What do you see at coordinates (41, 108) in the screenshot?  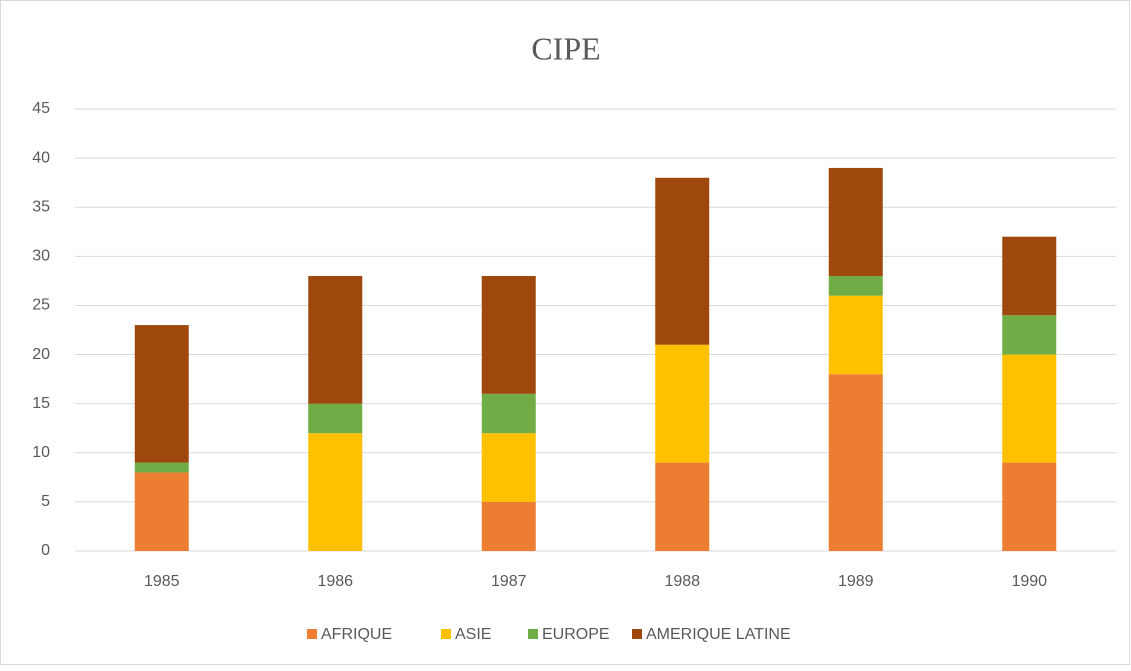 I see `y-tick-label: 45` at bounding box center [41, 108].